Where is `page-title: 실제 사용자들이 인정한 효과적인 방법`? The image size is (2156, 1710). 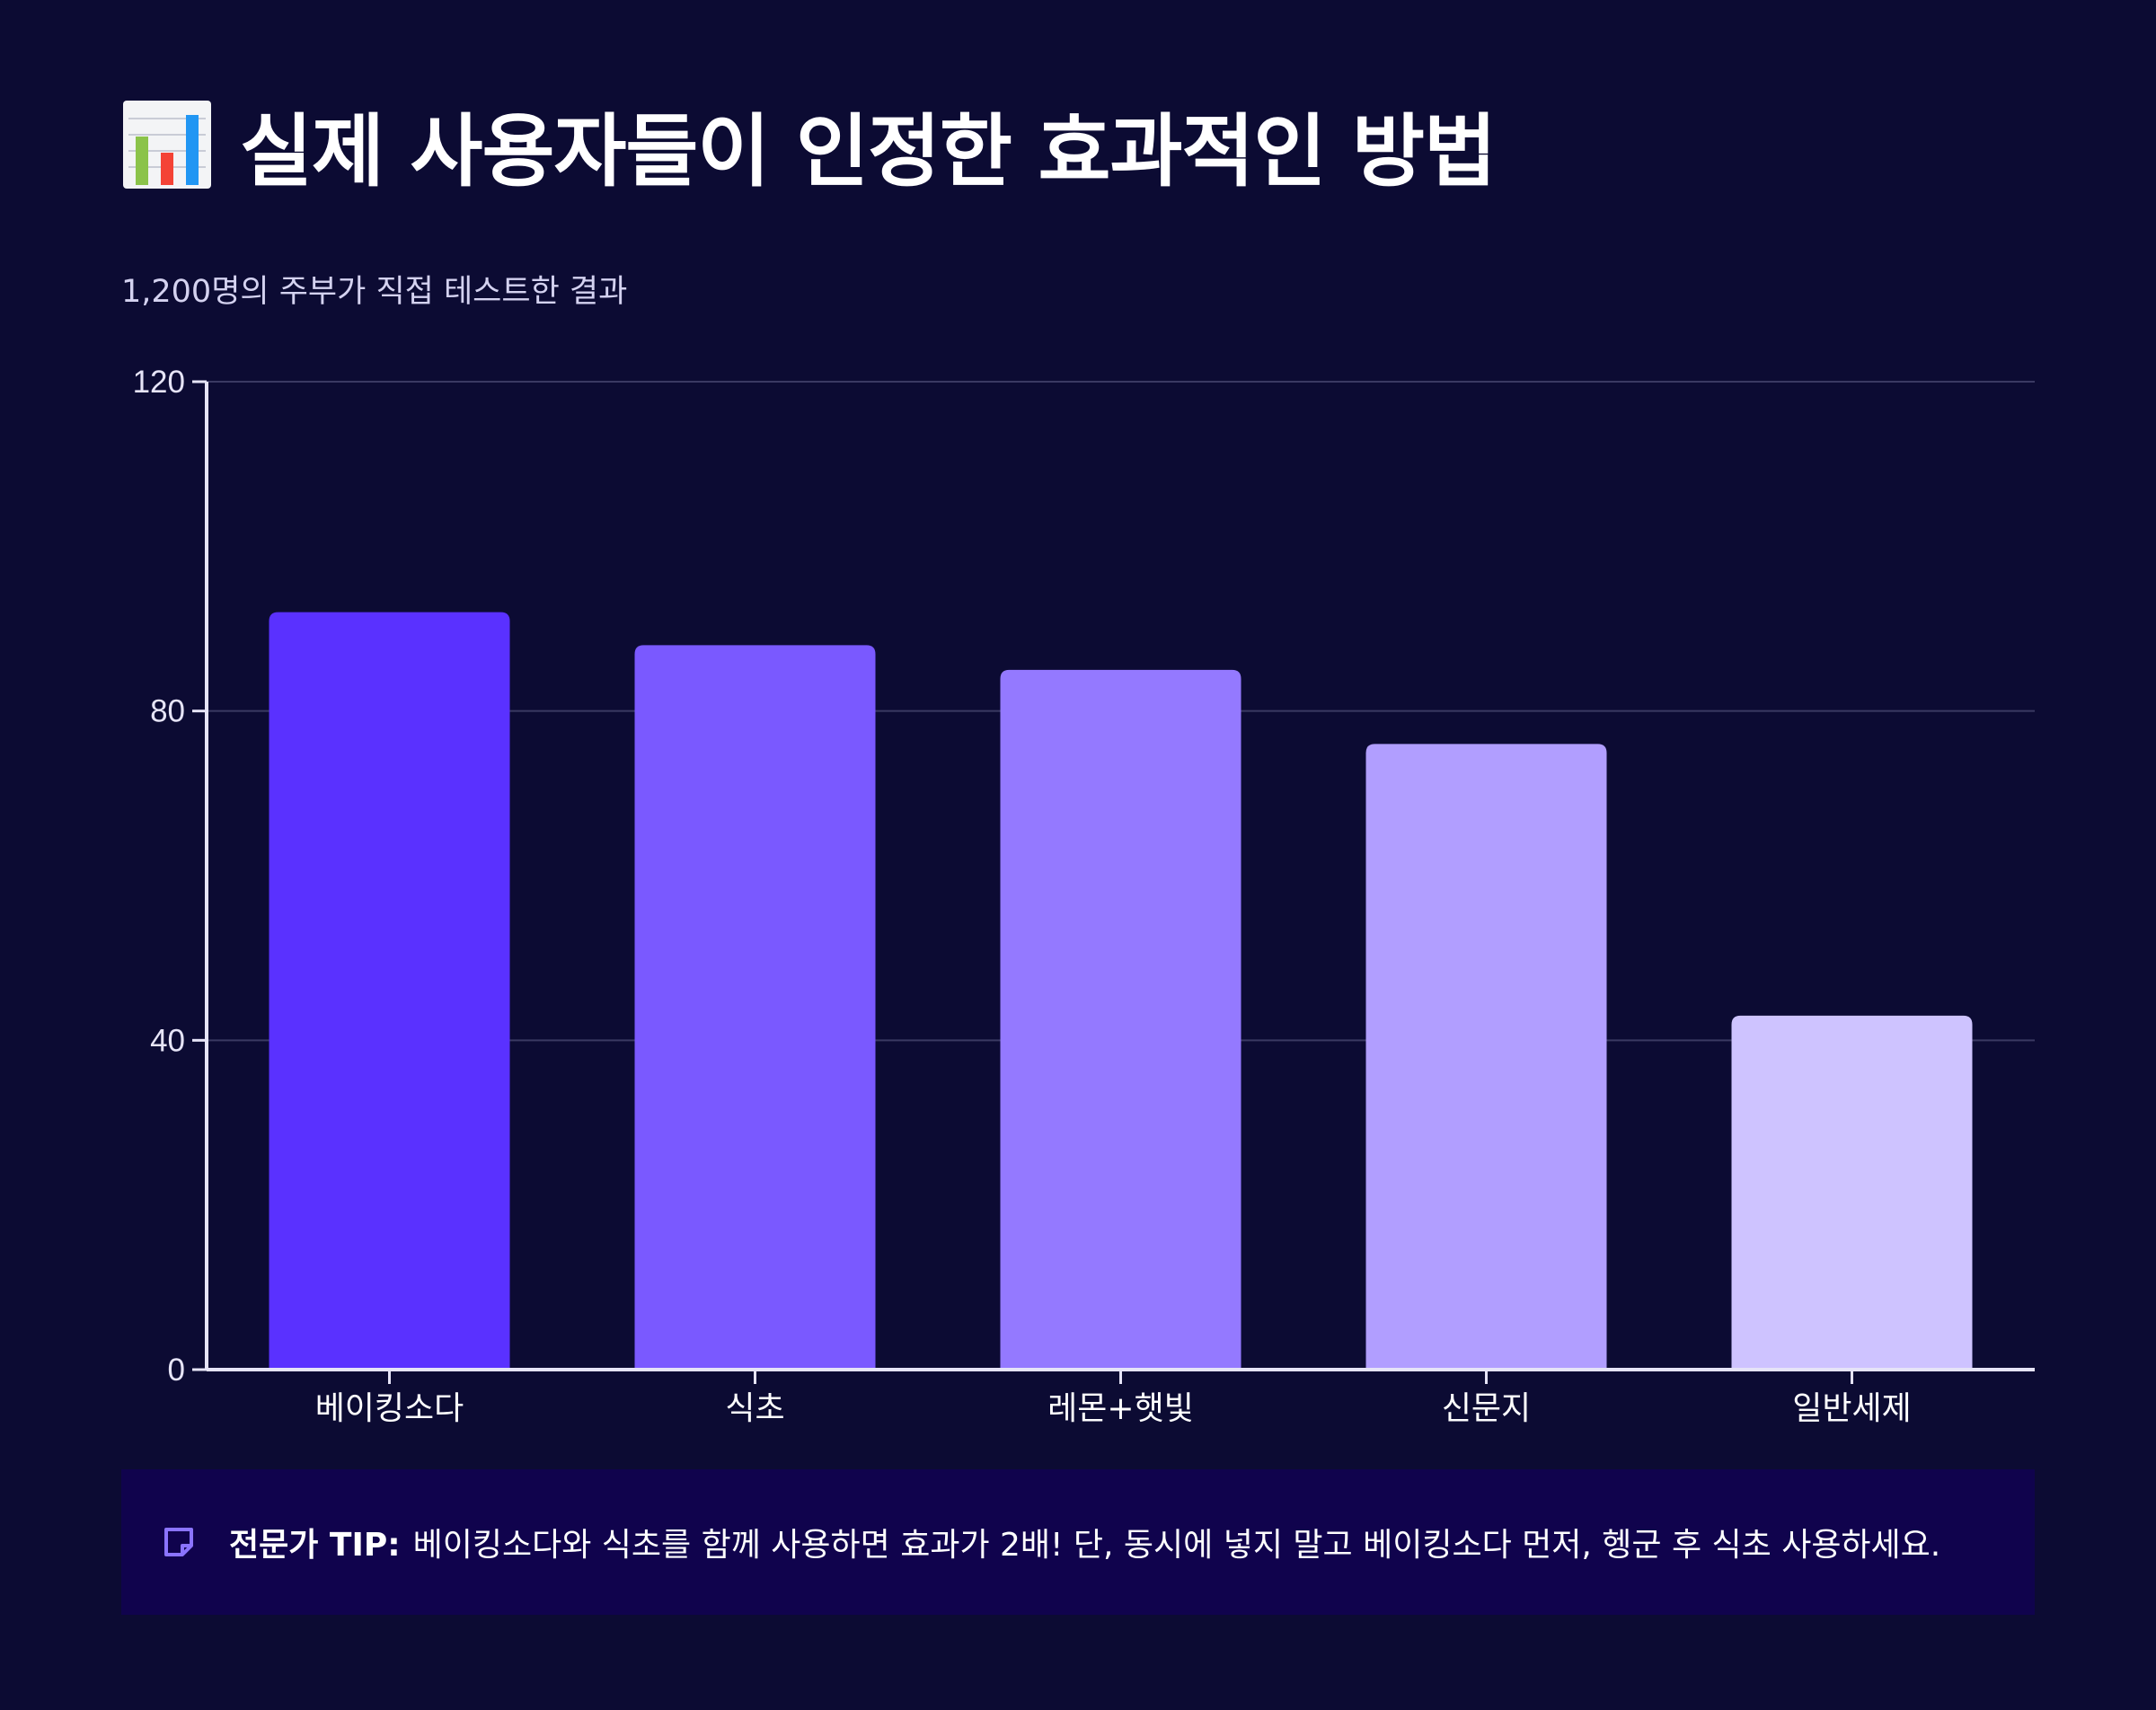
page-title: 실제 사용자들이 인정한 효과적인 방법 is located at coordinates (809, 144).